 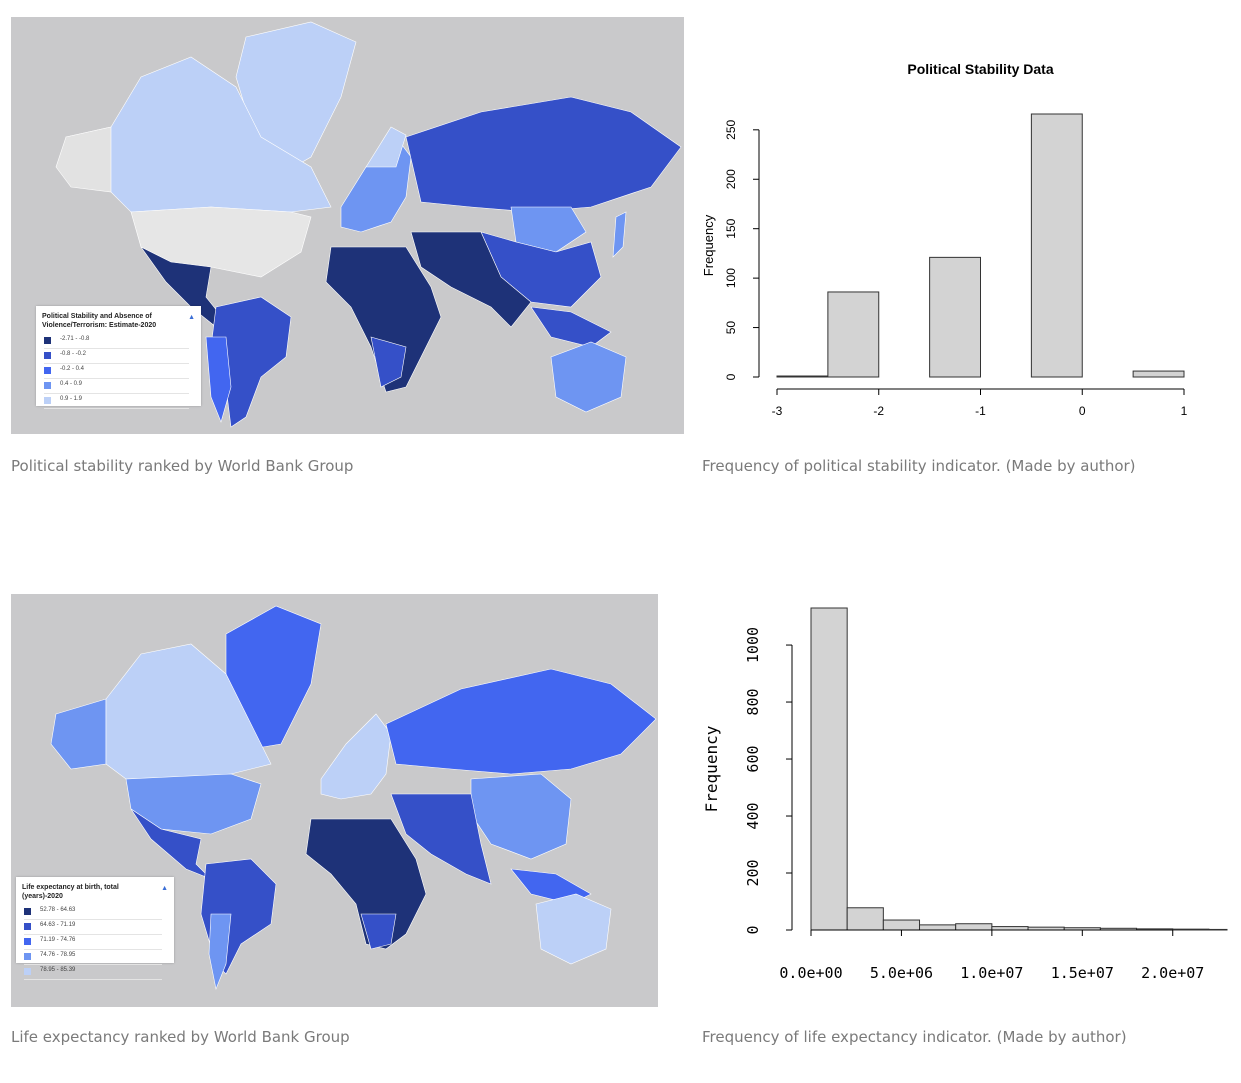 What do you see at coordinates (980, 411) in the screenshot?
I see `x-tick-label: -1` at bounding box center [980, 411].